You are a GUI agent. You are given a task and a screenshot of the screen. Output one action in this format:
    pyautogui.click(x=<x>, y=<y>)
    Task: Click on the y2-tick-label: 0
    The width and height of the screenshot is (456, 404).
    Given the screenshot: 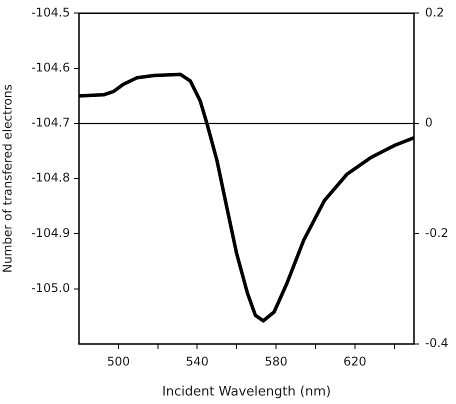 What is the action you would take?
    pyautogui.click(x=429, y=123)
    